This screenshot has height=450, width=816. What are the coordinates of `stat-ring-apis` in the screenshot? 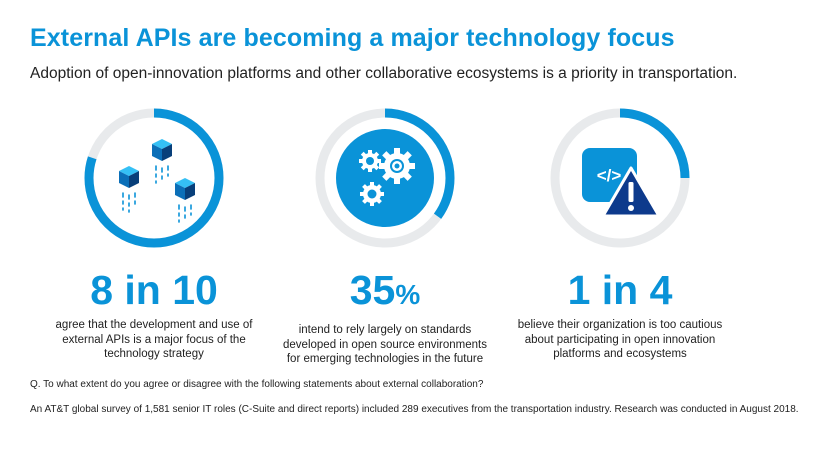 It's located at (154, 178).